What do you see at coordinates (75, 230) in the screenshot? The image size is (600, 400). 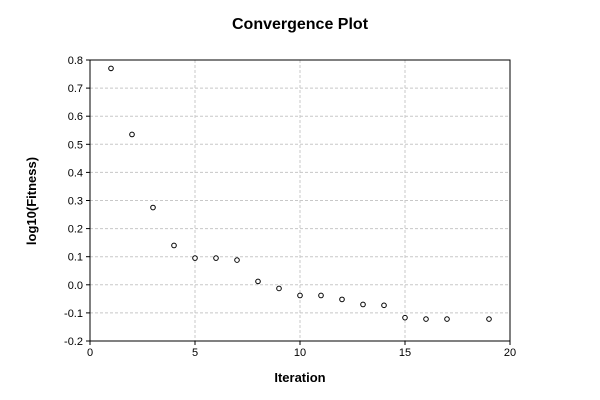 I see `y-tick-label: 0.2` at bounding box center [75, 230].